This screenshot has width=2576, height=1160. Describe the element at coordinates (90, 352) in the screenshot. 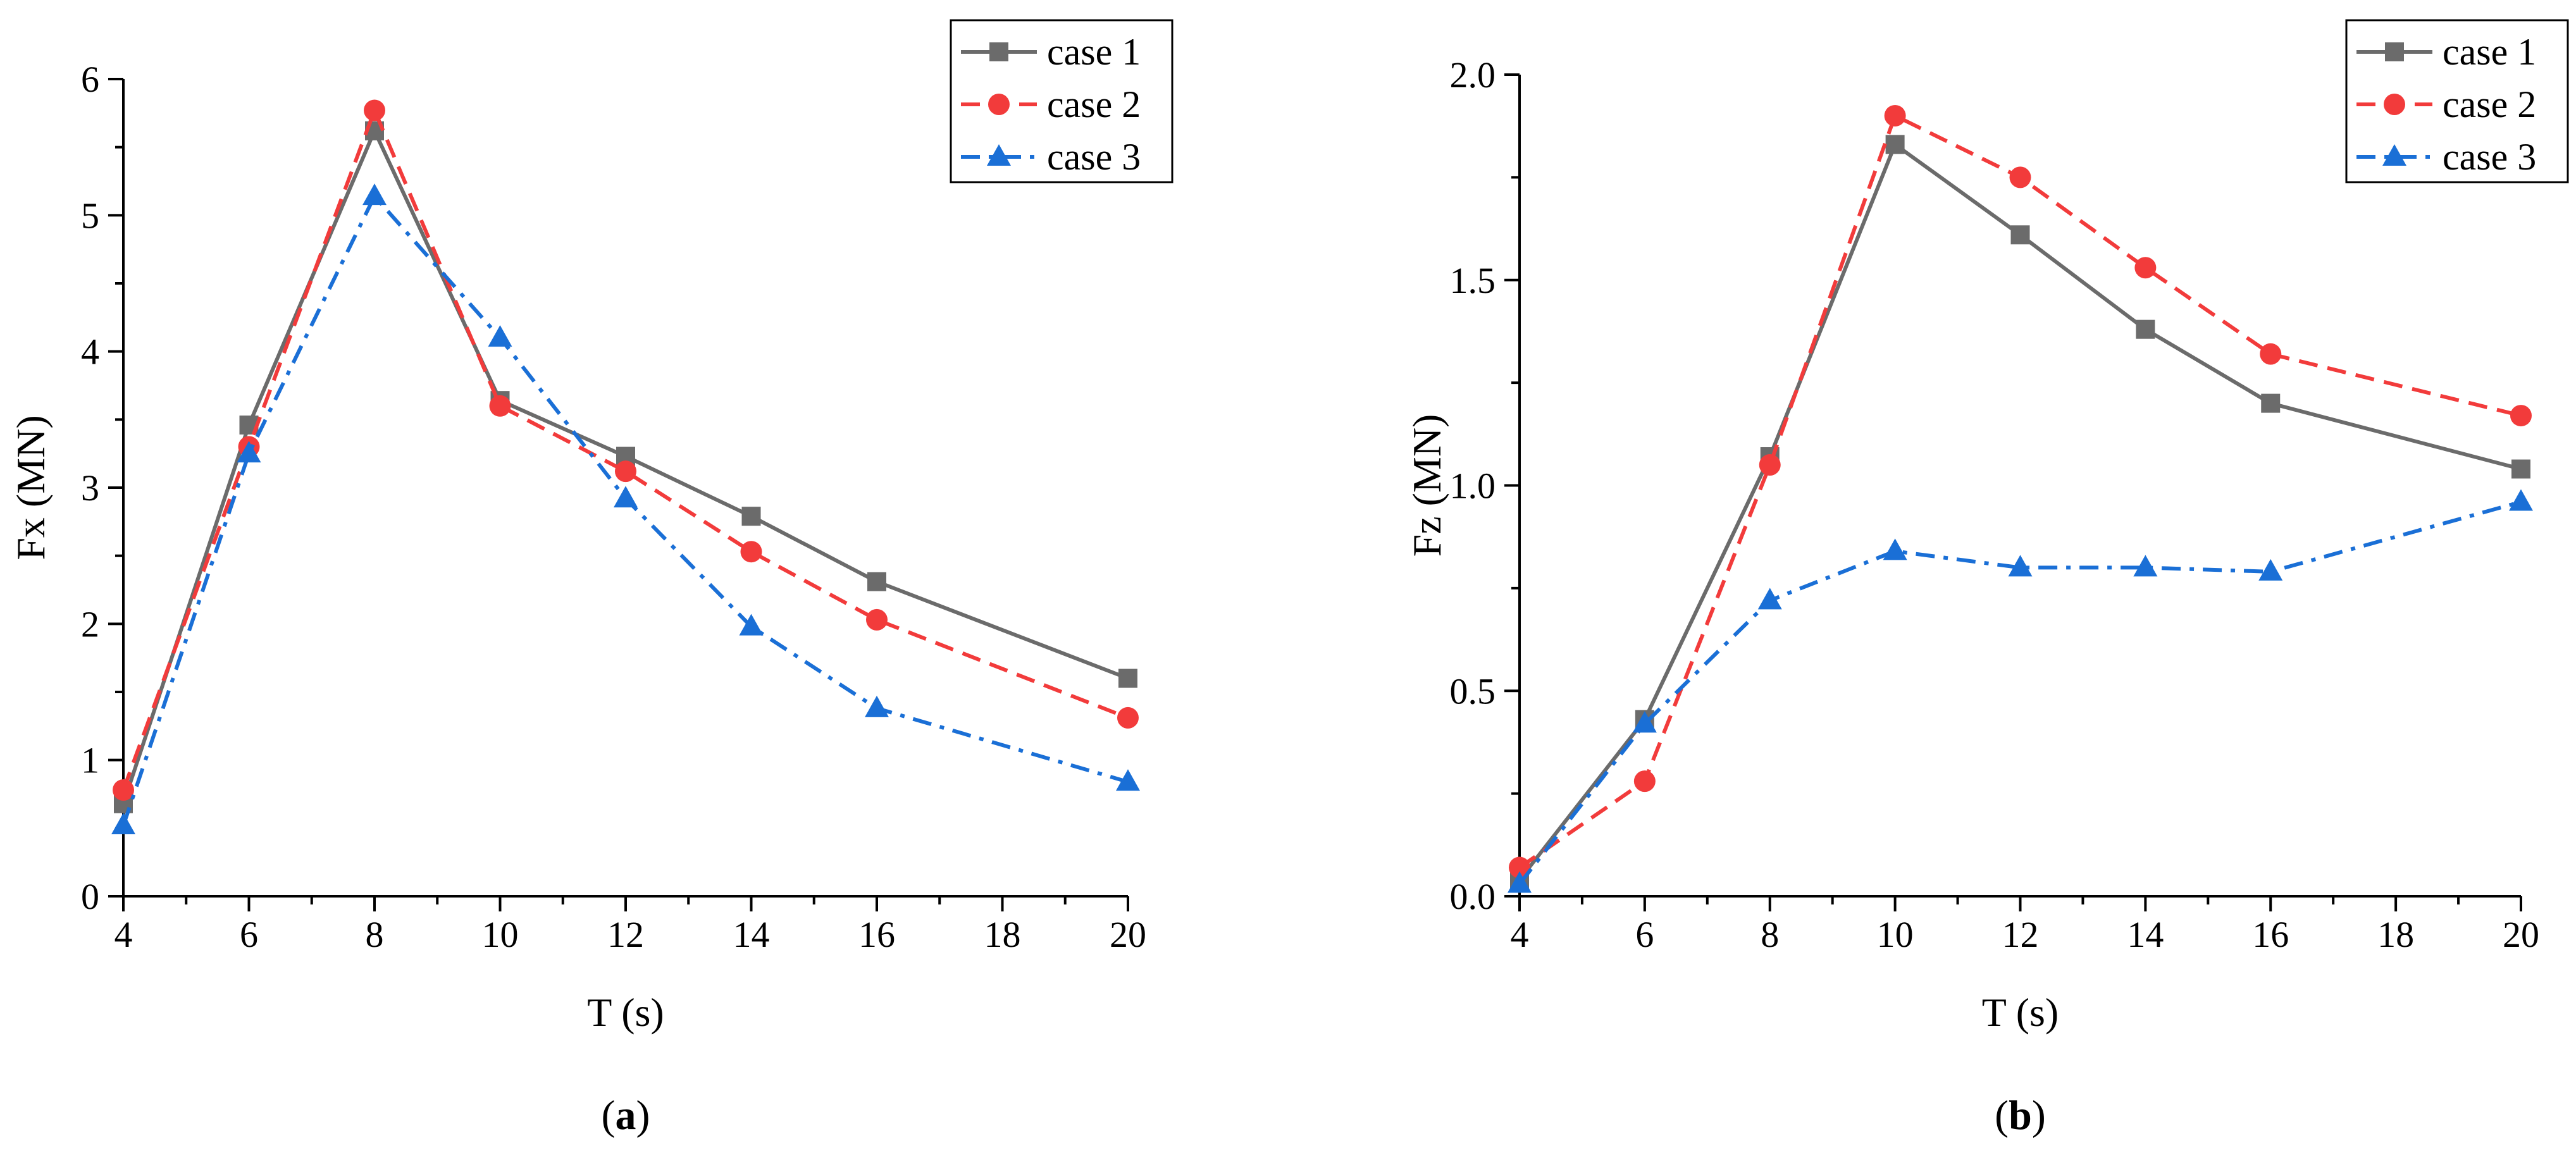

I see `y-tick-label: 4` at that location.